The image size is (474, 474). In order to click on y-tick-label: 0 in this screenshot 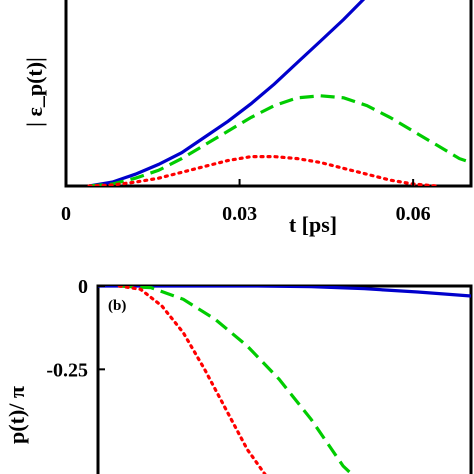, I will do `click(83, 287)`.